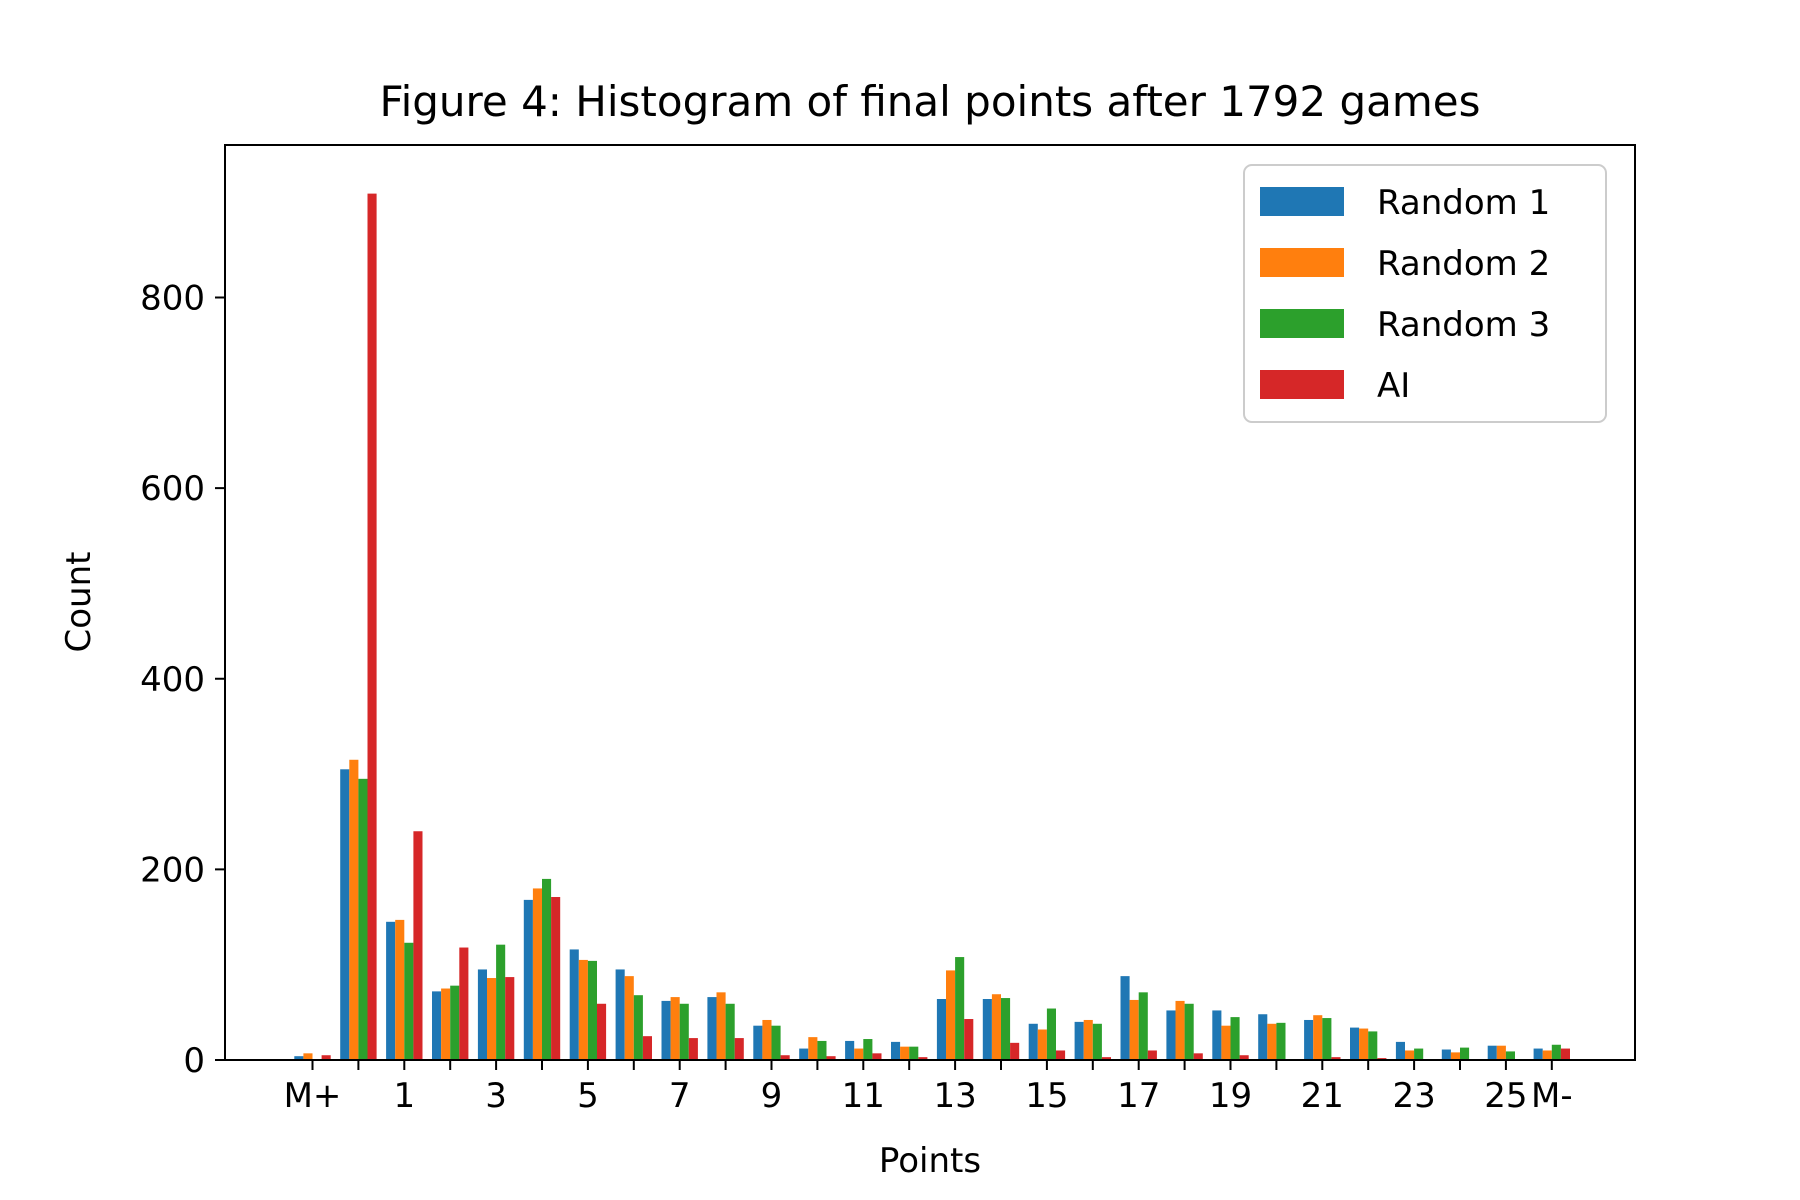  I want to click on y-tick-label: 200, so click(172, 870).